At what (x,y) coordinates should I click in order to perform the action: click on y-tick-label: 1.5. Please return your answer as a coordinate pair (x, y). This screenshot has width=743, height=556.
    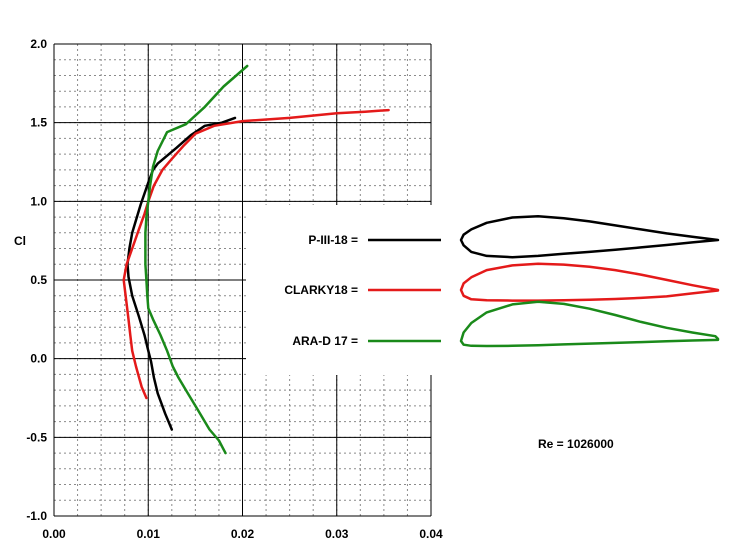
    Looking at the image, I should click on (38, 123).